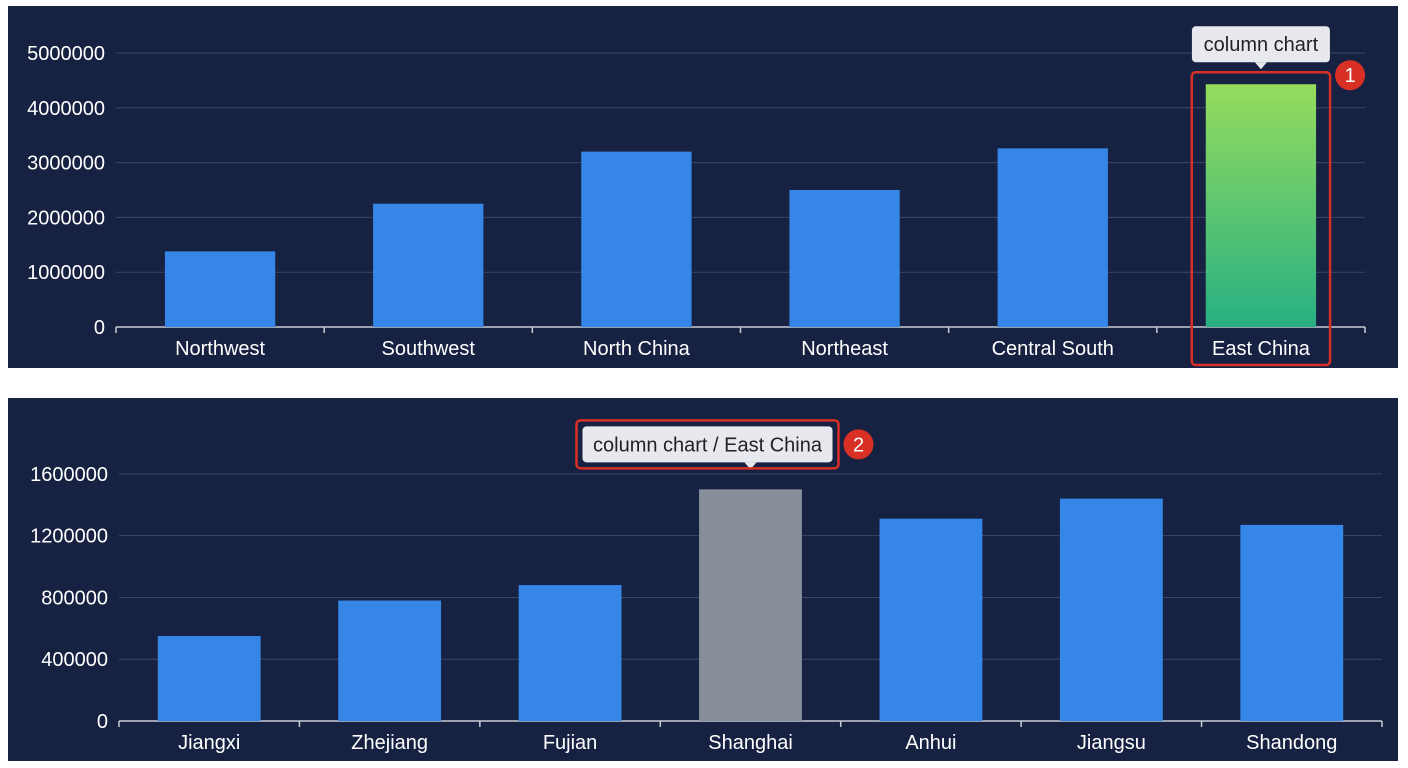 This screenshot has width=1408, height=768. What do you see at coordinates (1261, 206) in the screenshot?
I see `bar-east-china` at bounding box center [1261, 206].